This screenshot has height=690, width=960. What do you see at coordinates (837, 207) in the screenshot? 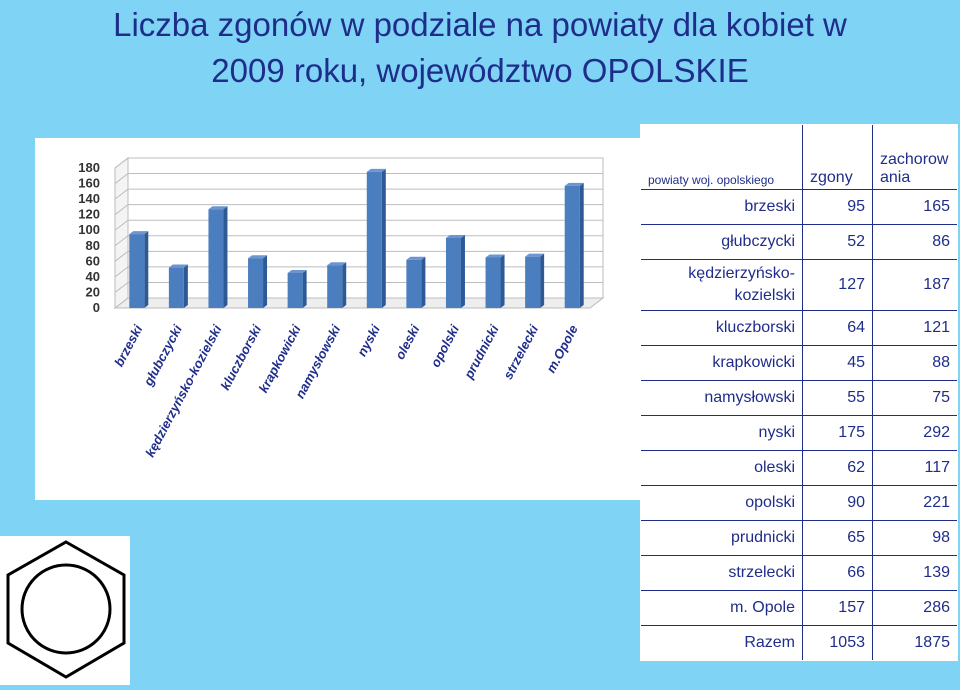
I see `cell-zgony: 95` at bounding box center [837, 207].